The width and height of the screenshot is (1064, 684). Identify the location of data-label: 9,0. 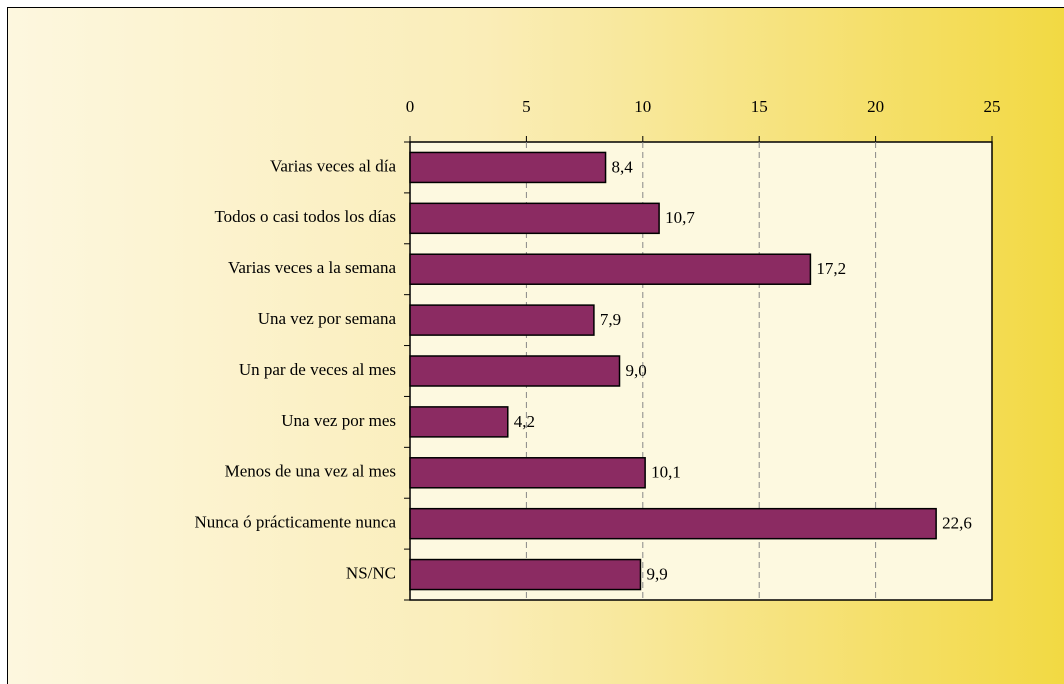
(636, 370).